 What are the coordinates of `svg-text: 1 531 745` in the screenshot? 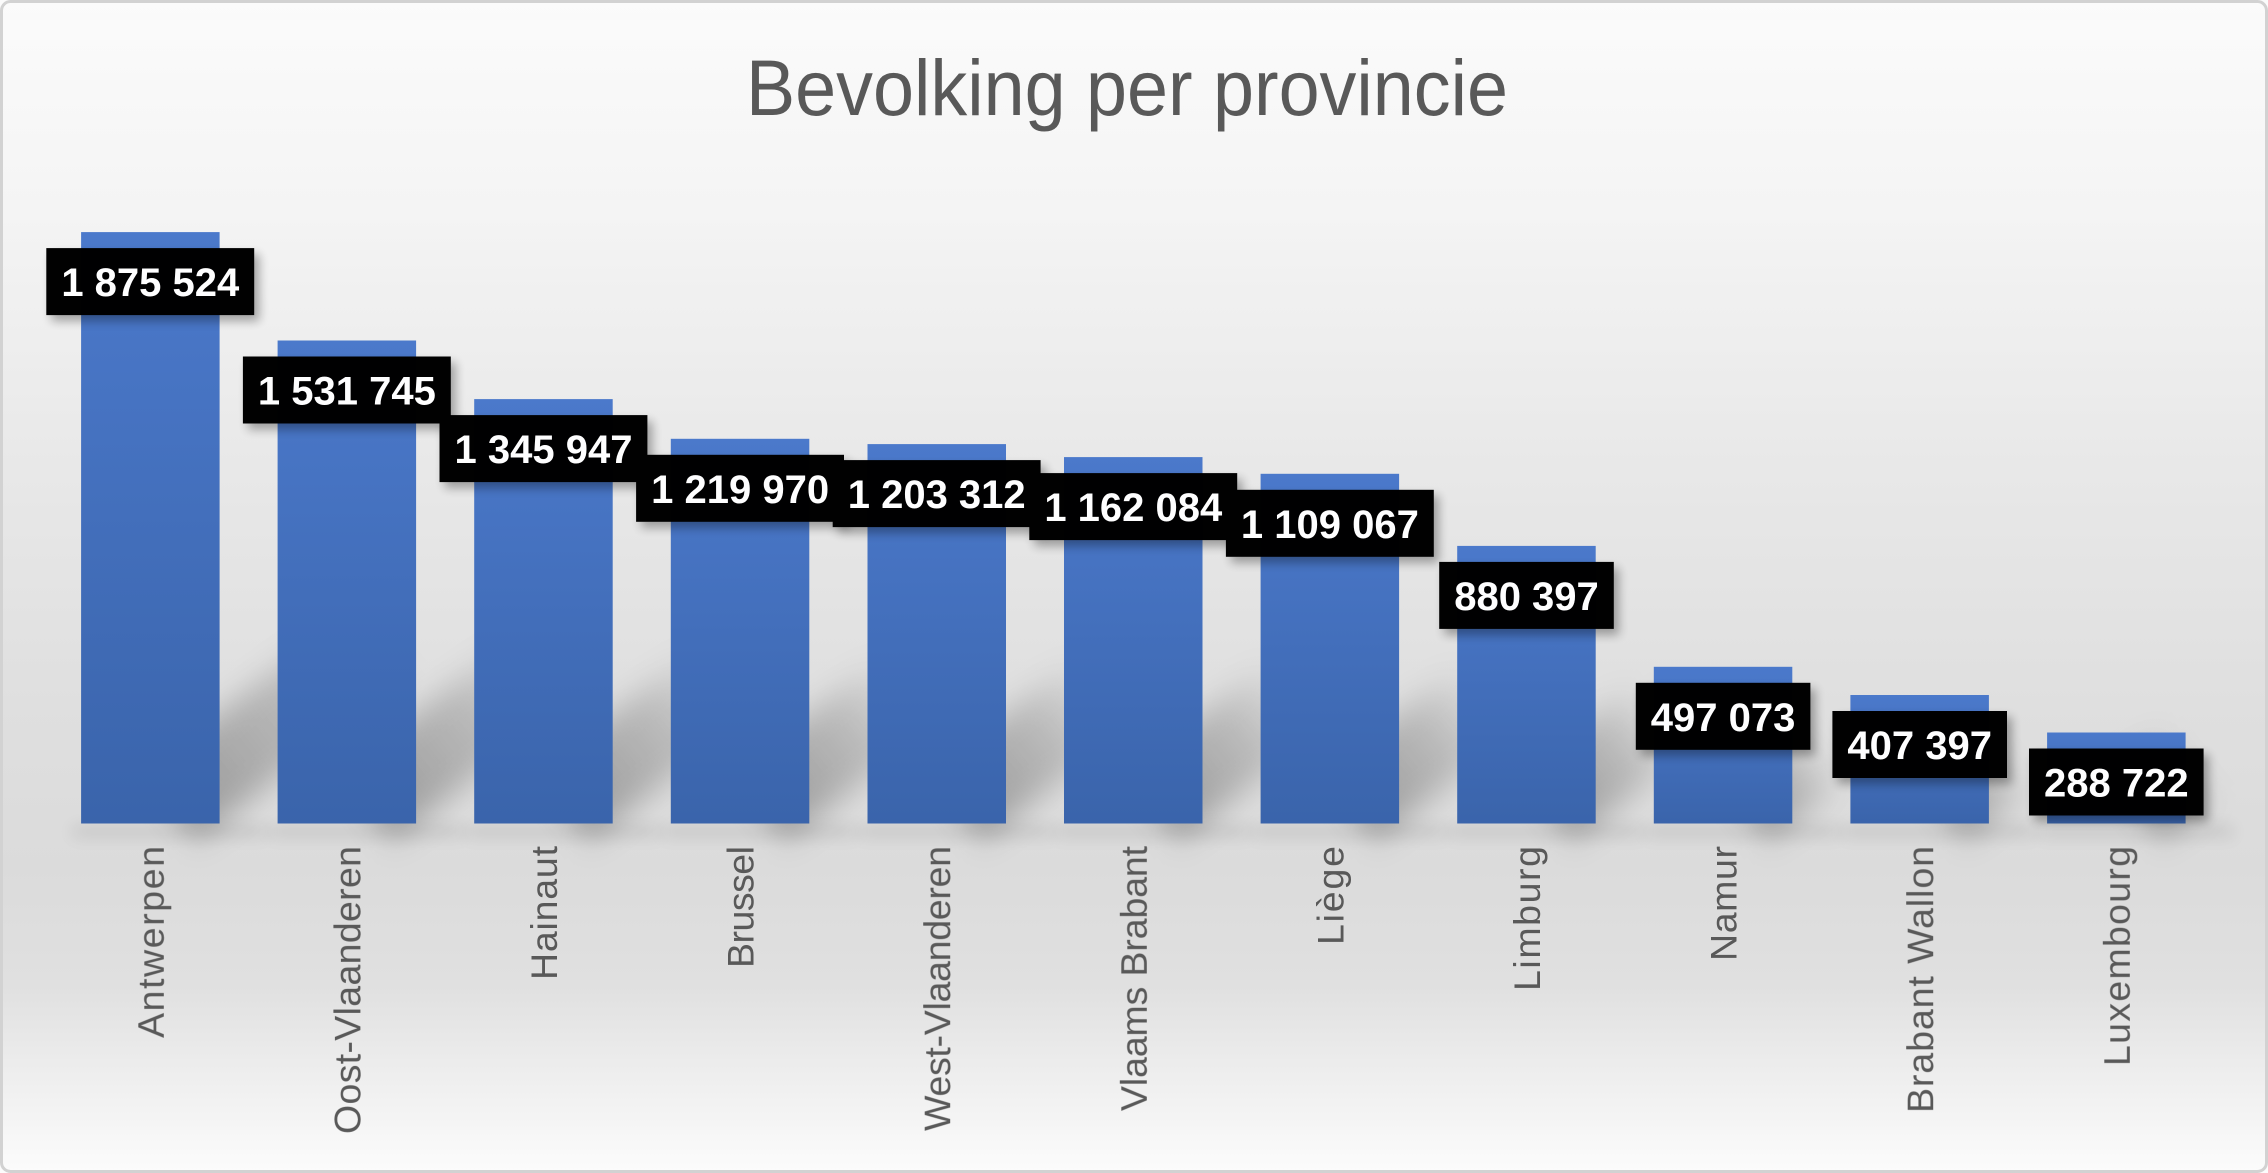 It's located at (347, 392).